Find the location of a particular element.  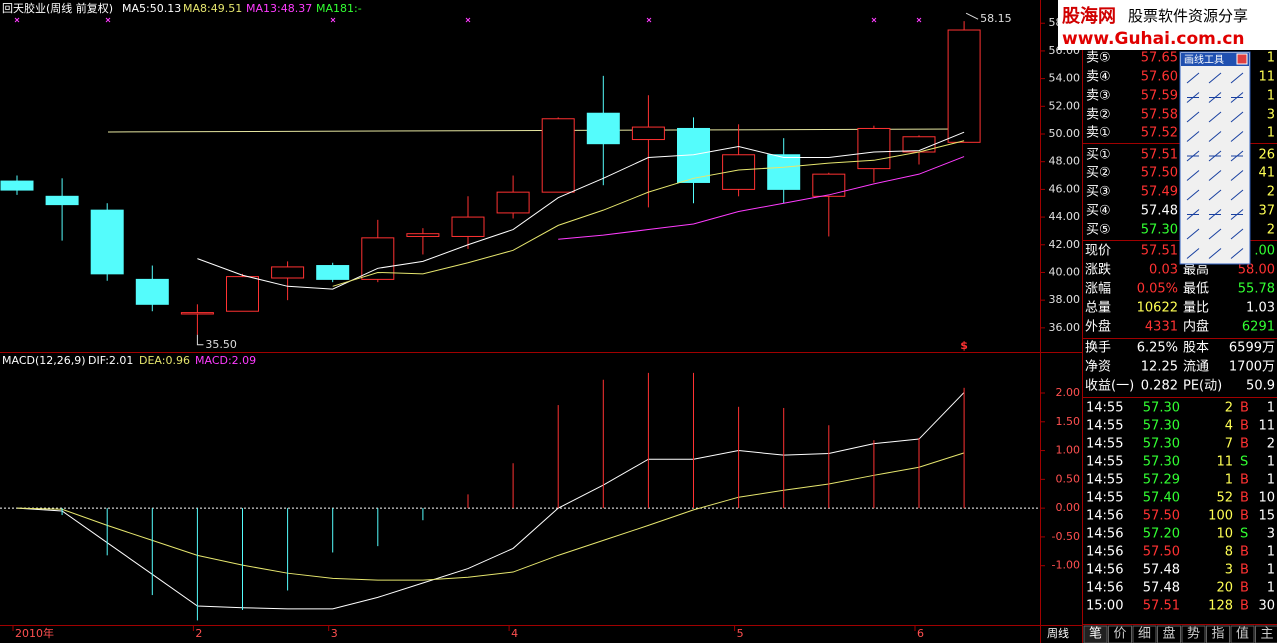

annotation: 35.50 is located at coordinates (221, 344).